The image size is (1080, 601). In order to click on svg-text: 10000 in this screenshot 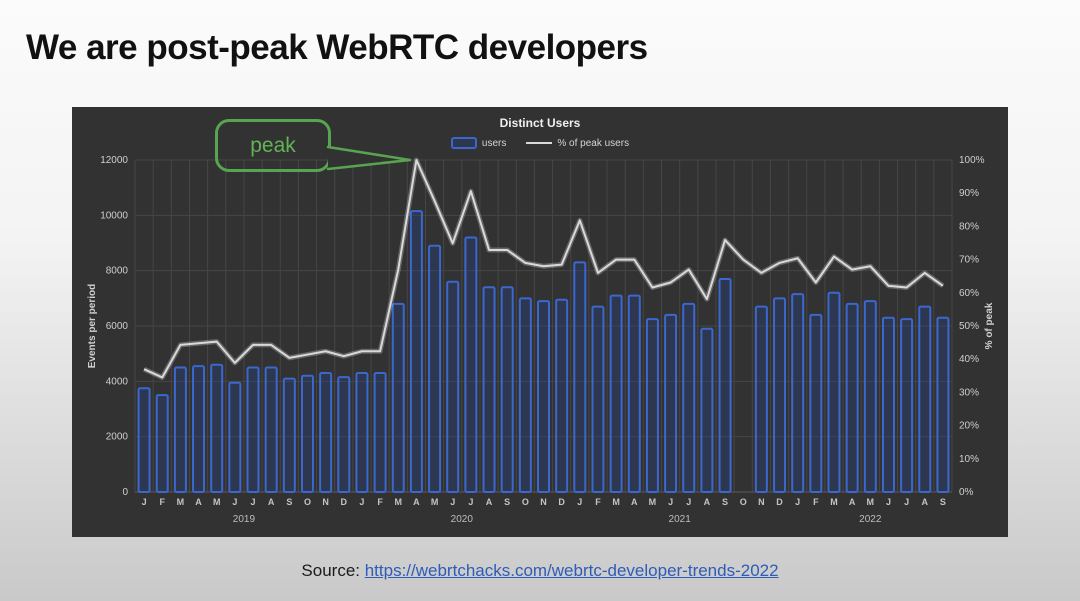, I will do `click(114, 215)`.